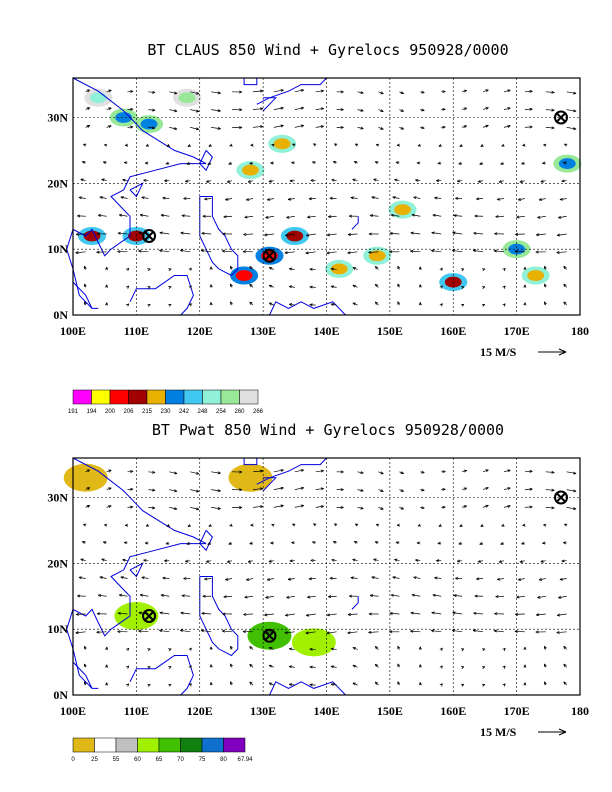 The height and width of the screenshot is (792, 612). Describe the element at coordinates (57, 563) in the screenshot. I see `y-tick-label: 20N` at that location.